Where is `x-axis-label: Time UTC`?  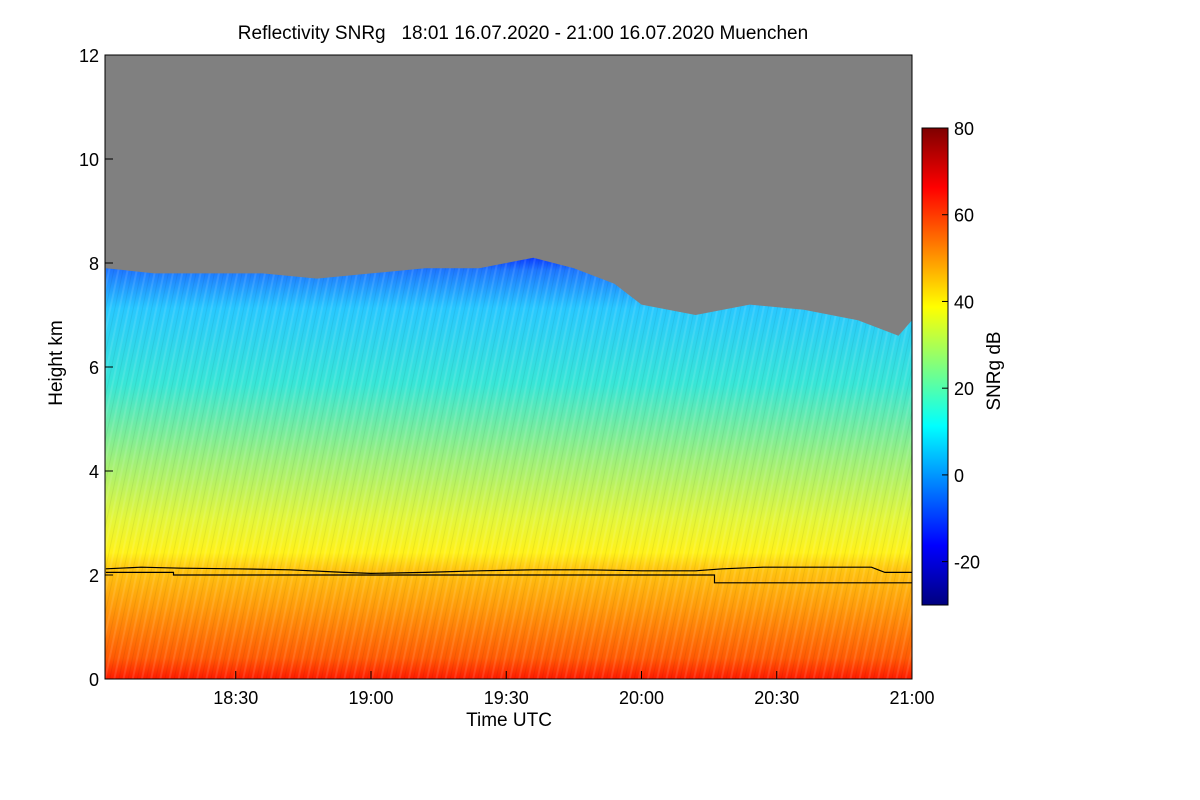 x-axis-label: Time UTC is located at coordinates (509, 720).